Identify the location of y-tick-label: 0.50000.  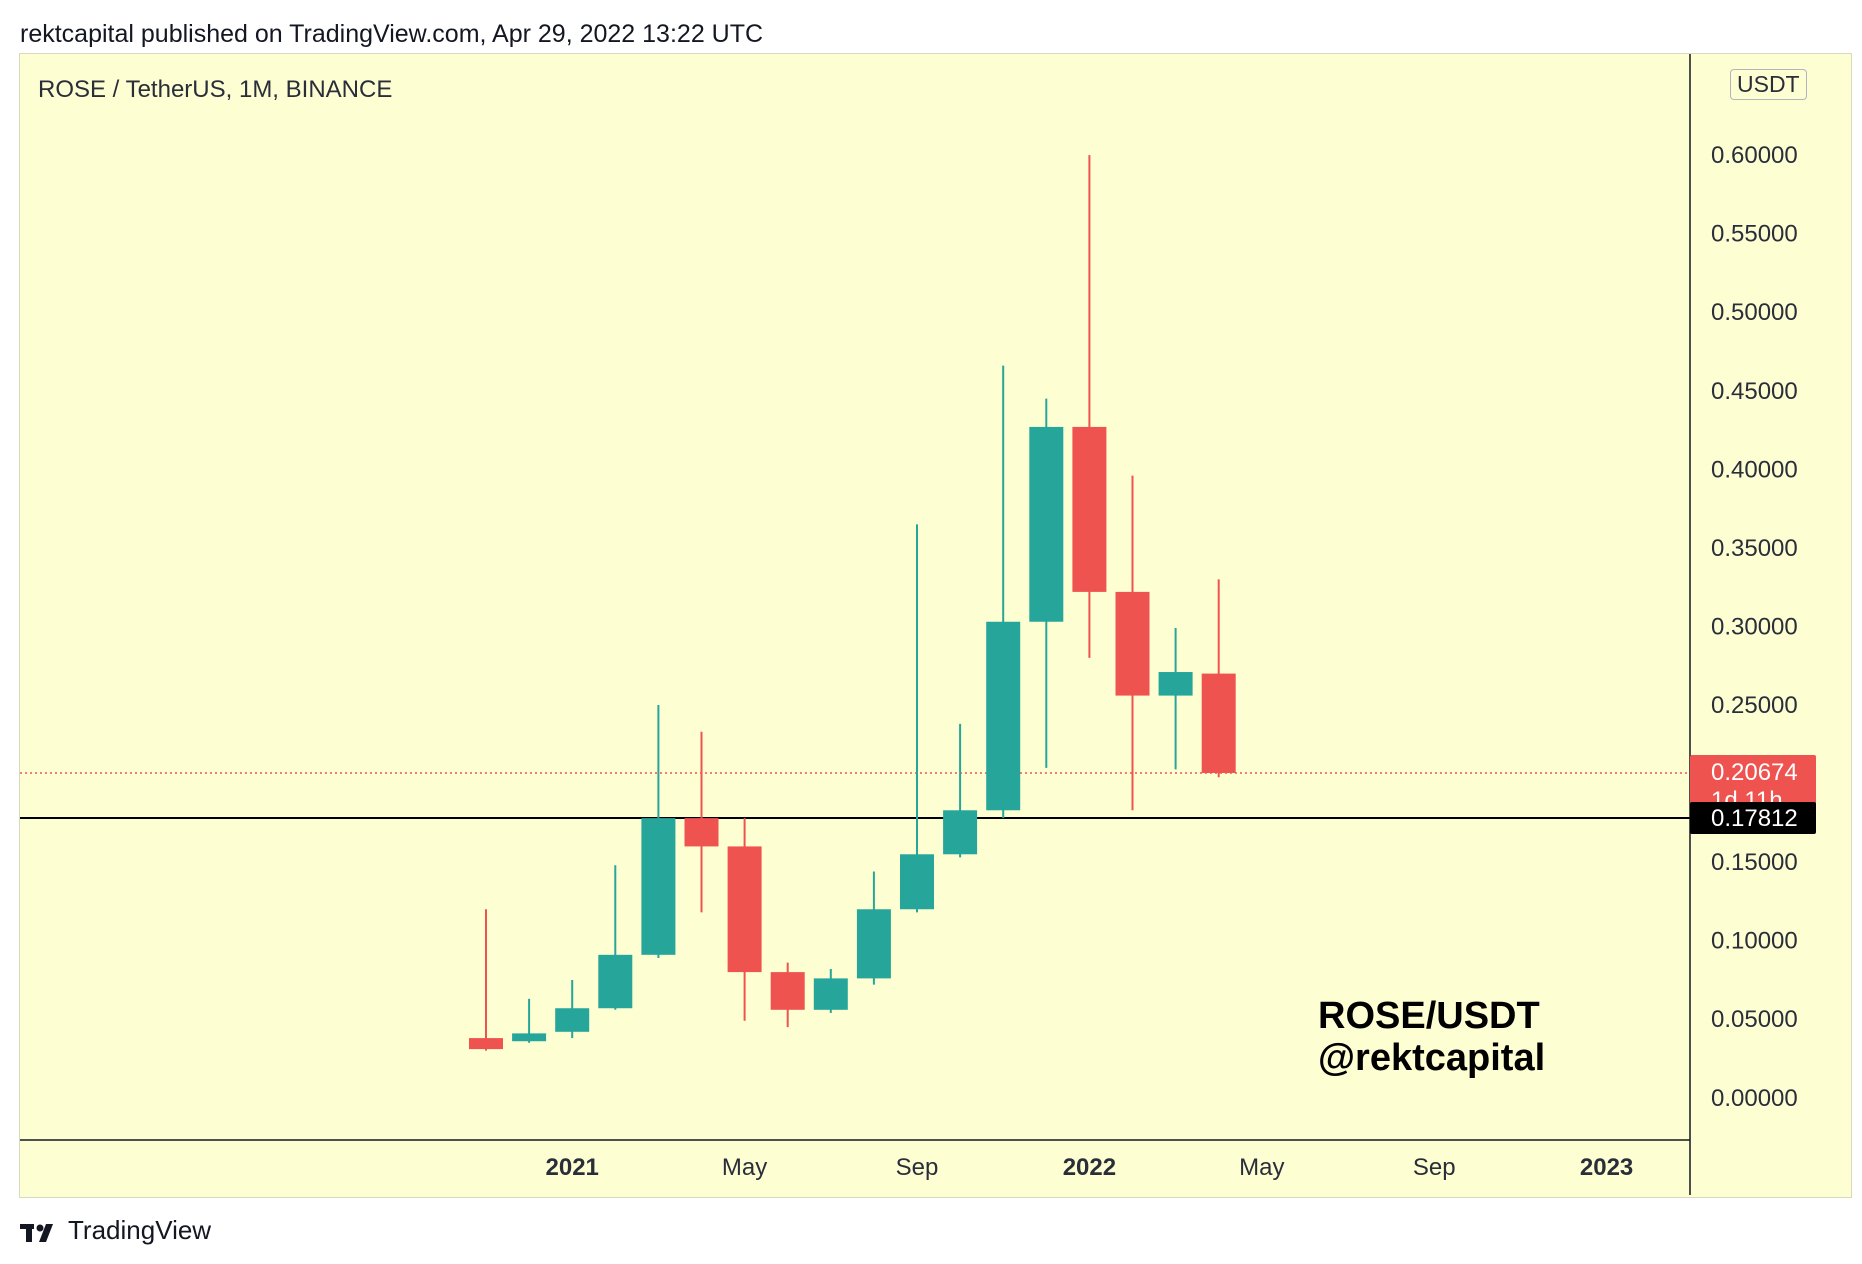
(1754, 312).